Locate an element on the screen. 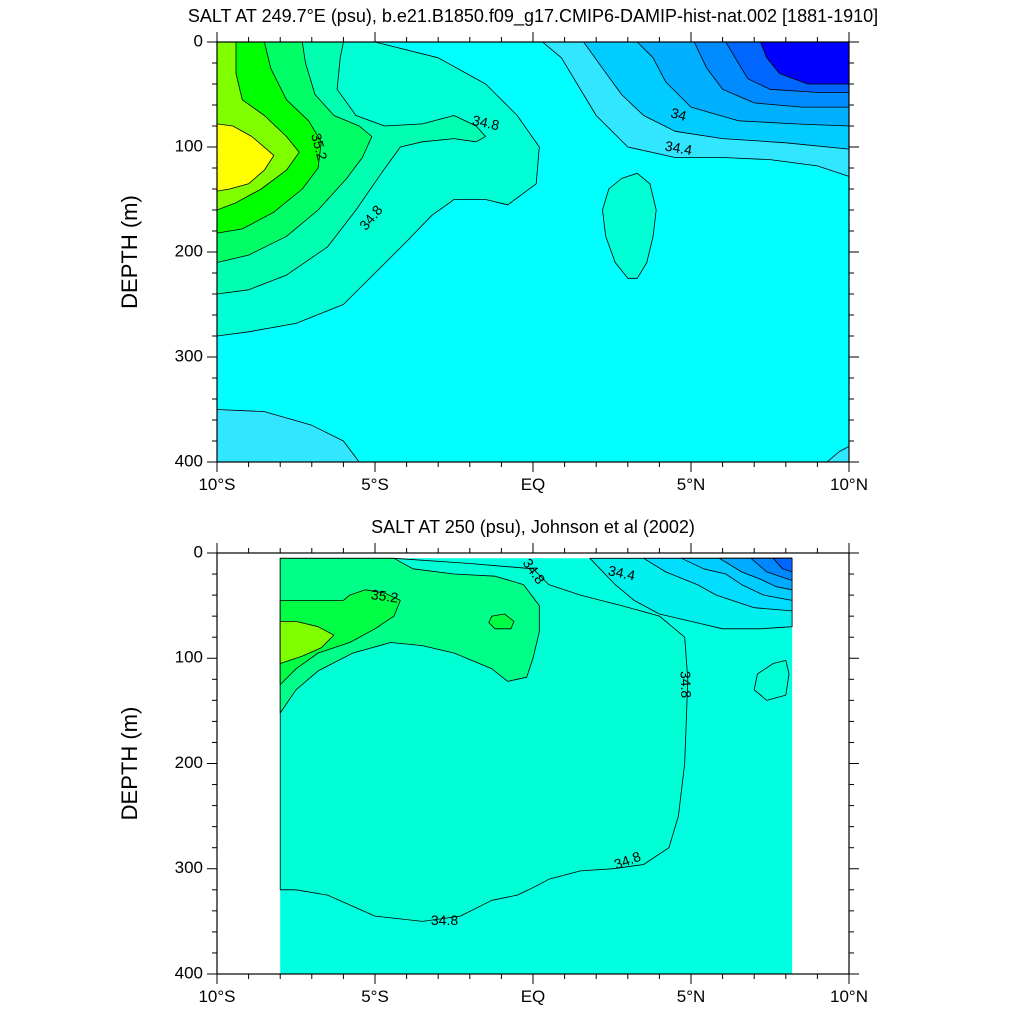 The width and height of the screenshot is (1024, 1024). chart-title: SALT AT 250 (psu), Johnson et al (2002) is located at coordinates (533, 527).